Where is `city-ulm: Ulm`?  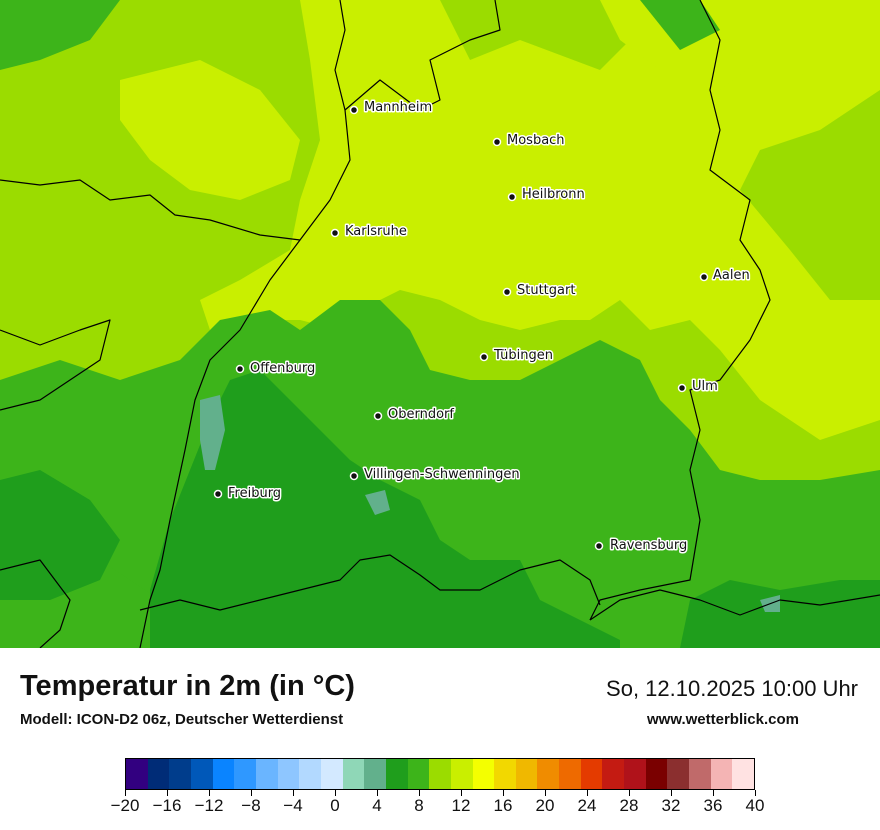
city-ulm: Ulm is located at coordinates (698, 387).